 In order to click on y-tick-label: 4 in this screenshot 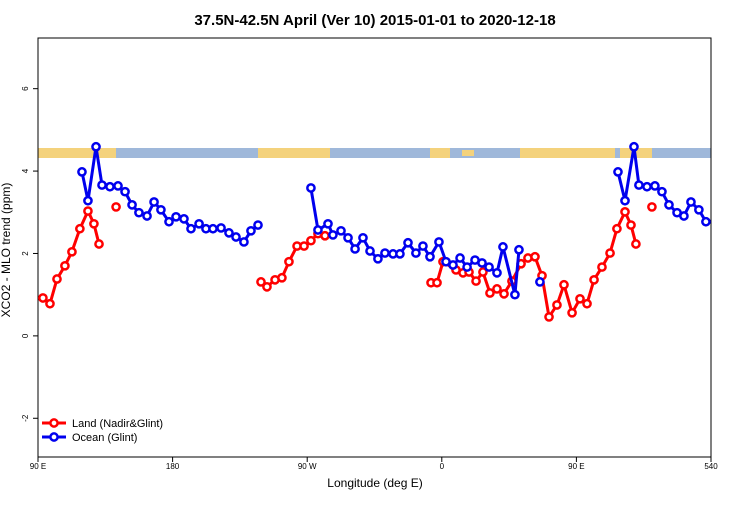, I will do `click(25, 170)`.